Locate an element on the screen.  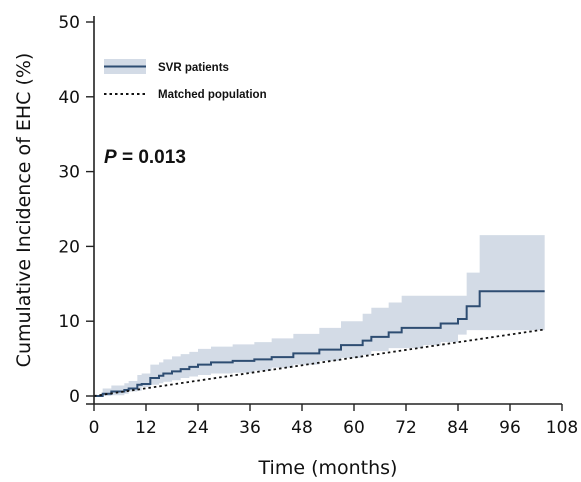
p-value-annotation: P = 0.013 is located at coordinates (145, 157).